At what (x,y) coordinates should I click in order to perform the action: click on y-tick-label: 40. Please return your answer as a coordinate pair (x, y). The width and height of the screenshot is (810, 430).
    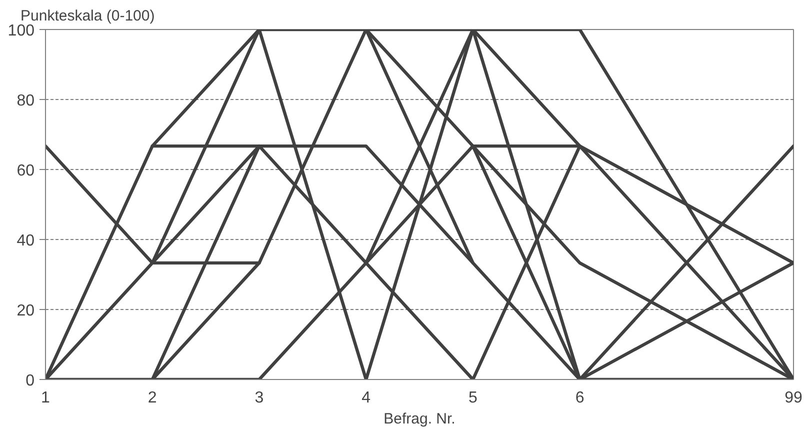
    Looking at the image, I should click on (25, 241).